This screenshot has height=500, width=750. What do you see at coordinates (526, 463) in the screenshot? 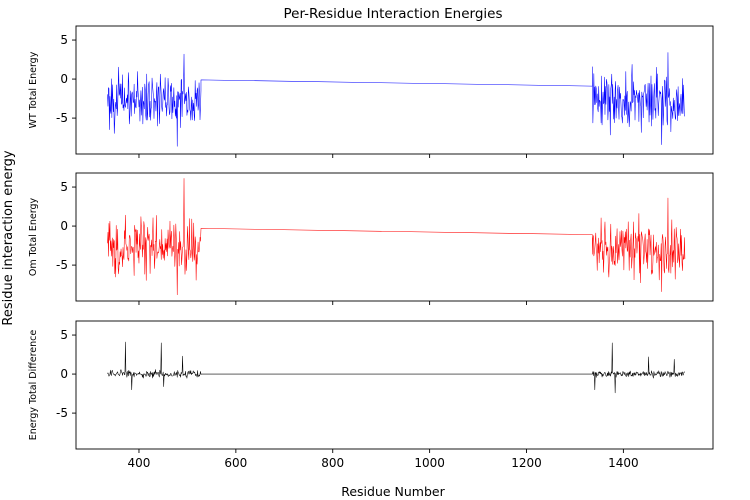
I see `x-tick-label: 1200` at bounding box center [526, 463].